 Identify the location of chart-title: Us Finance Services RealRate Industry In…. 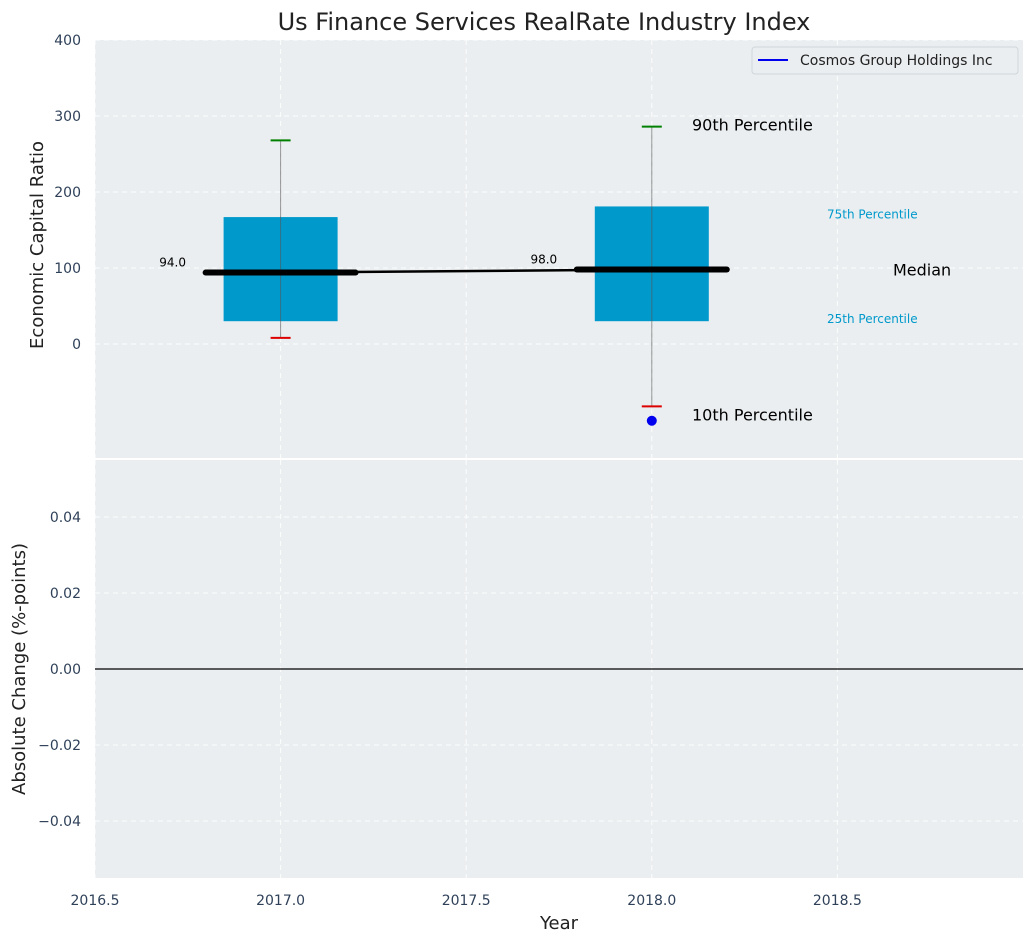
(544, 22).